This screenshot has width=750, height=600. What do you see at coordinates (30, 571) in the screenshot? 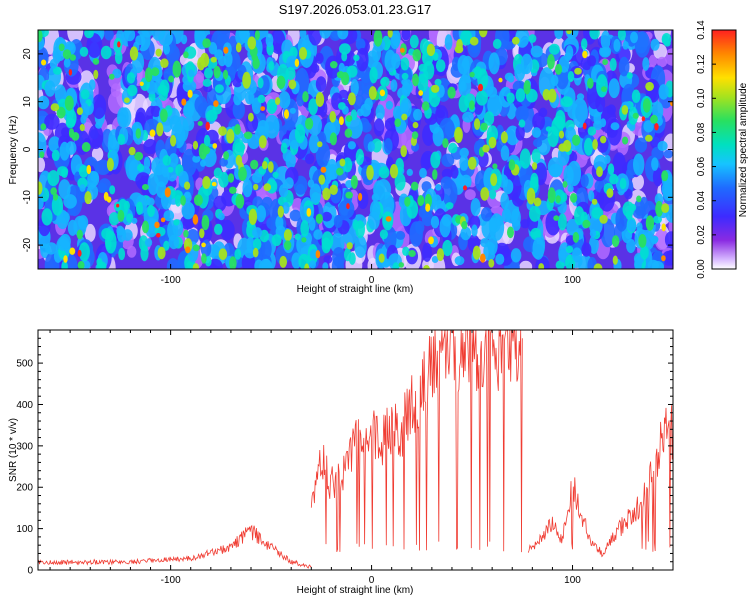
I see `snr-y-tick-label: 0` at bounding box center [30, 571].